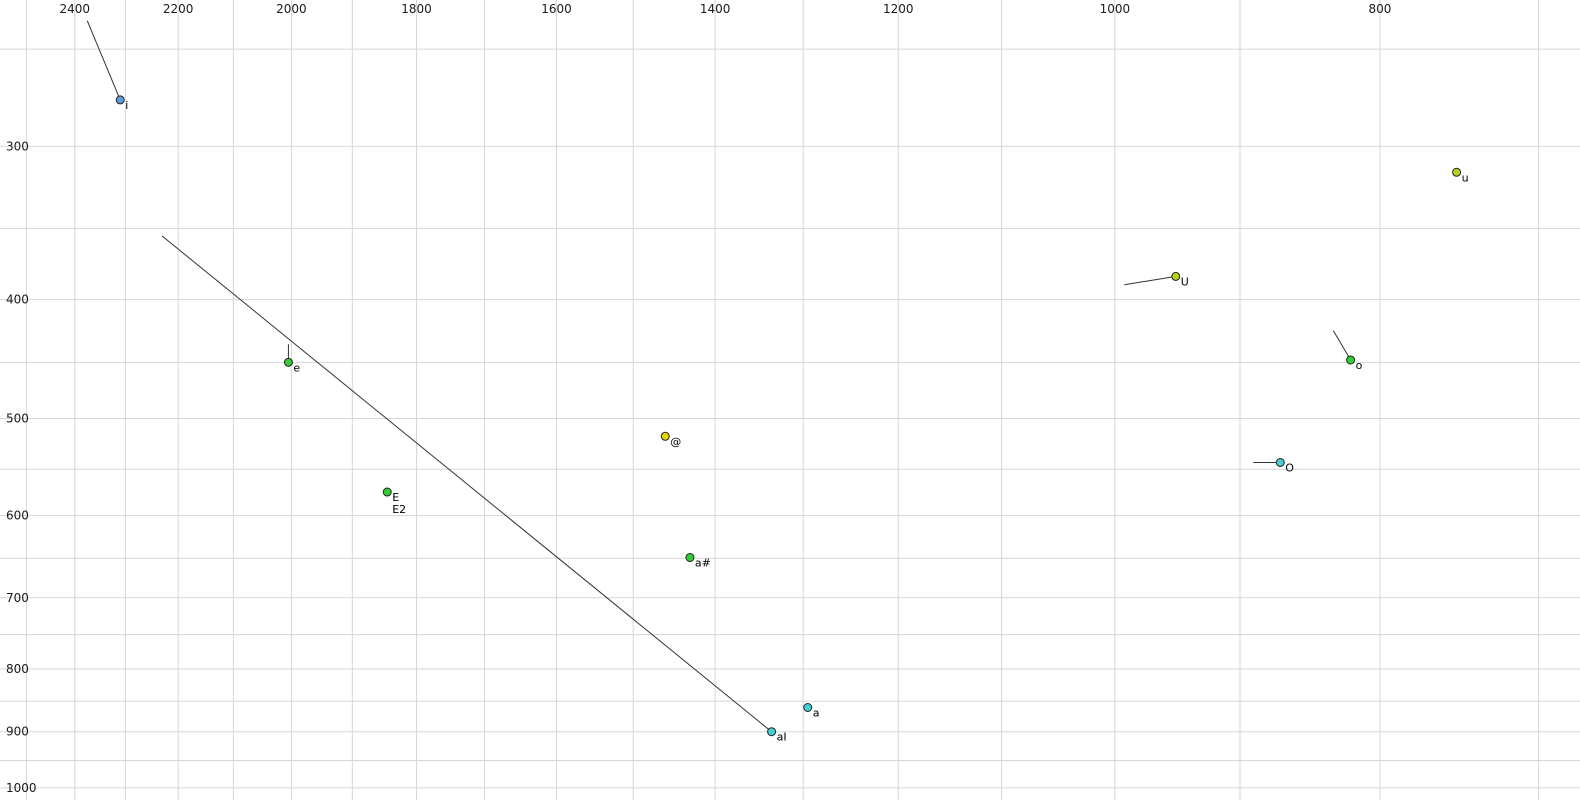 The width and height of the screenshot is (1580, 800). I want to click on vowel-point-a#, so click(690, 557).